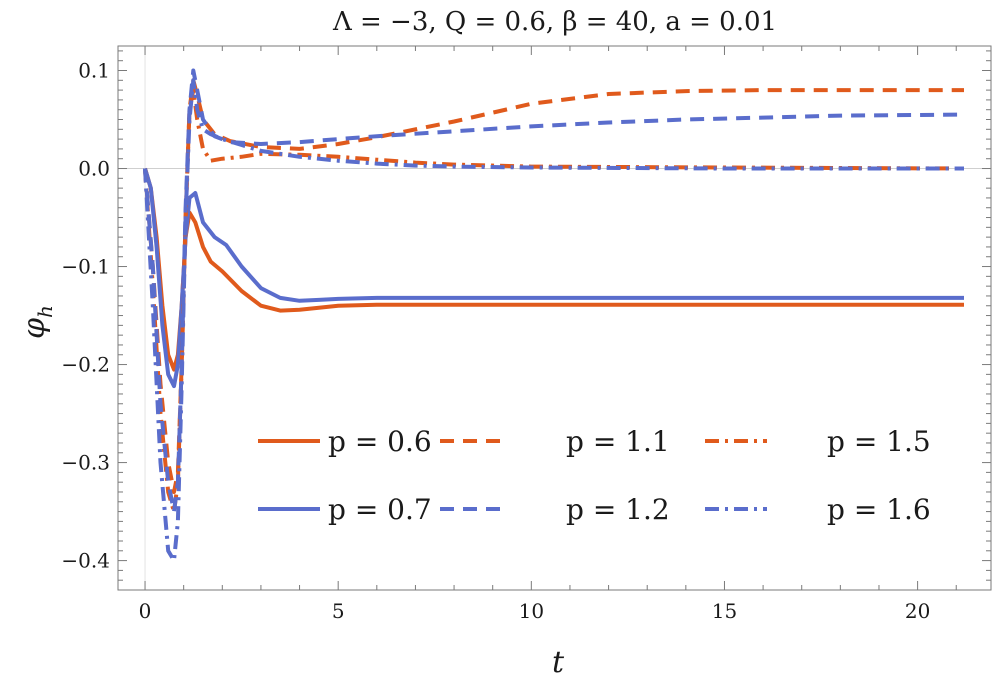  What do you see at coordinates (917, 611) in the screenshot?
I see `x-tick-label: 20` at bounding box center [917, 611].